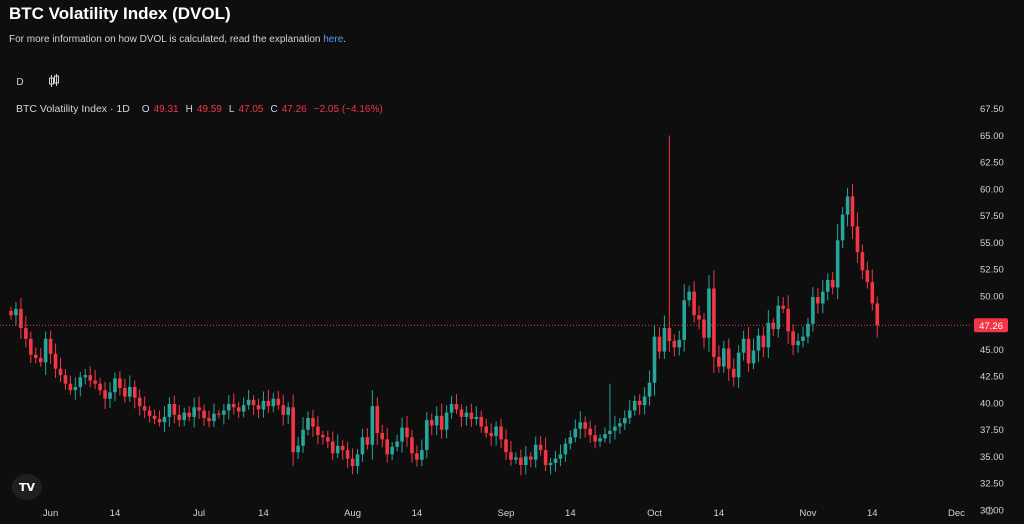 This screenshot has width=1024, height=524. What do you see at coordinates (992, 457) in the screenshot?
I see `y-tick-label: 35.00` at bounding box center [992, 457].